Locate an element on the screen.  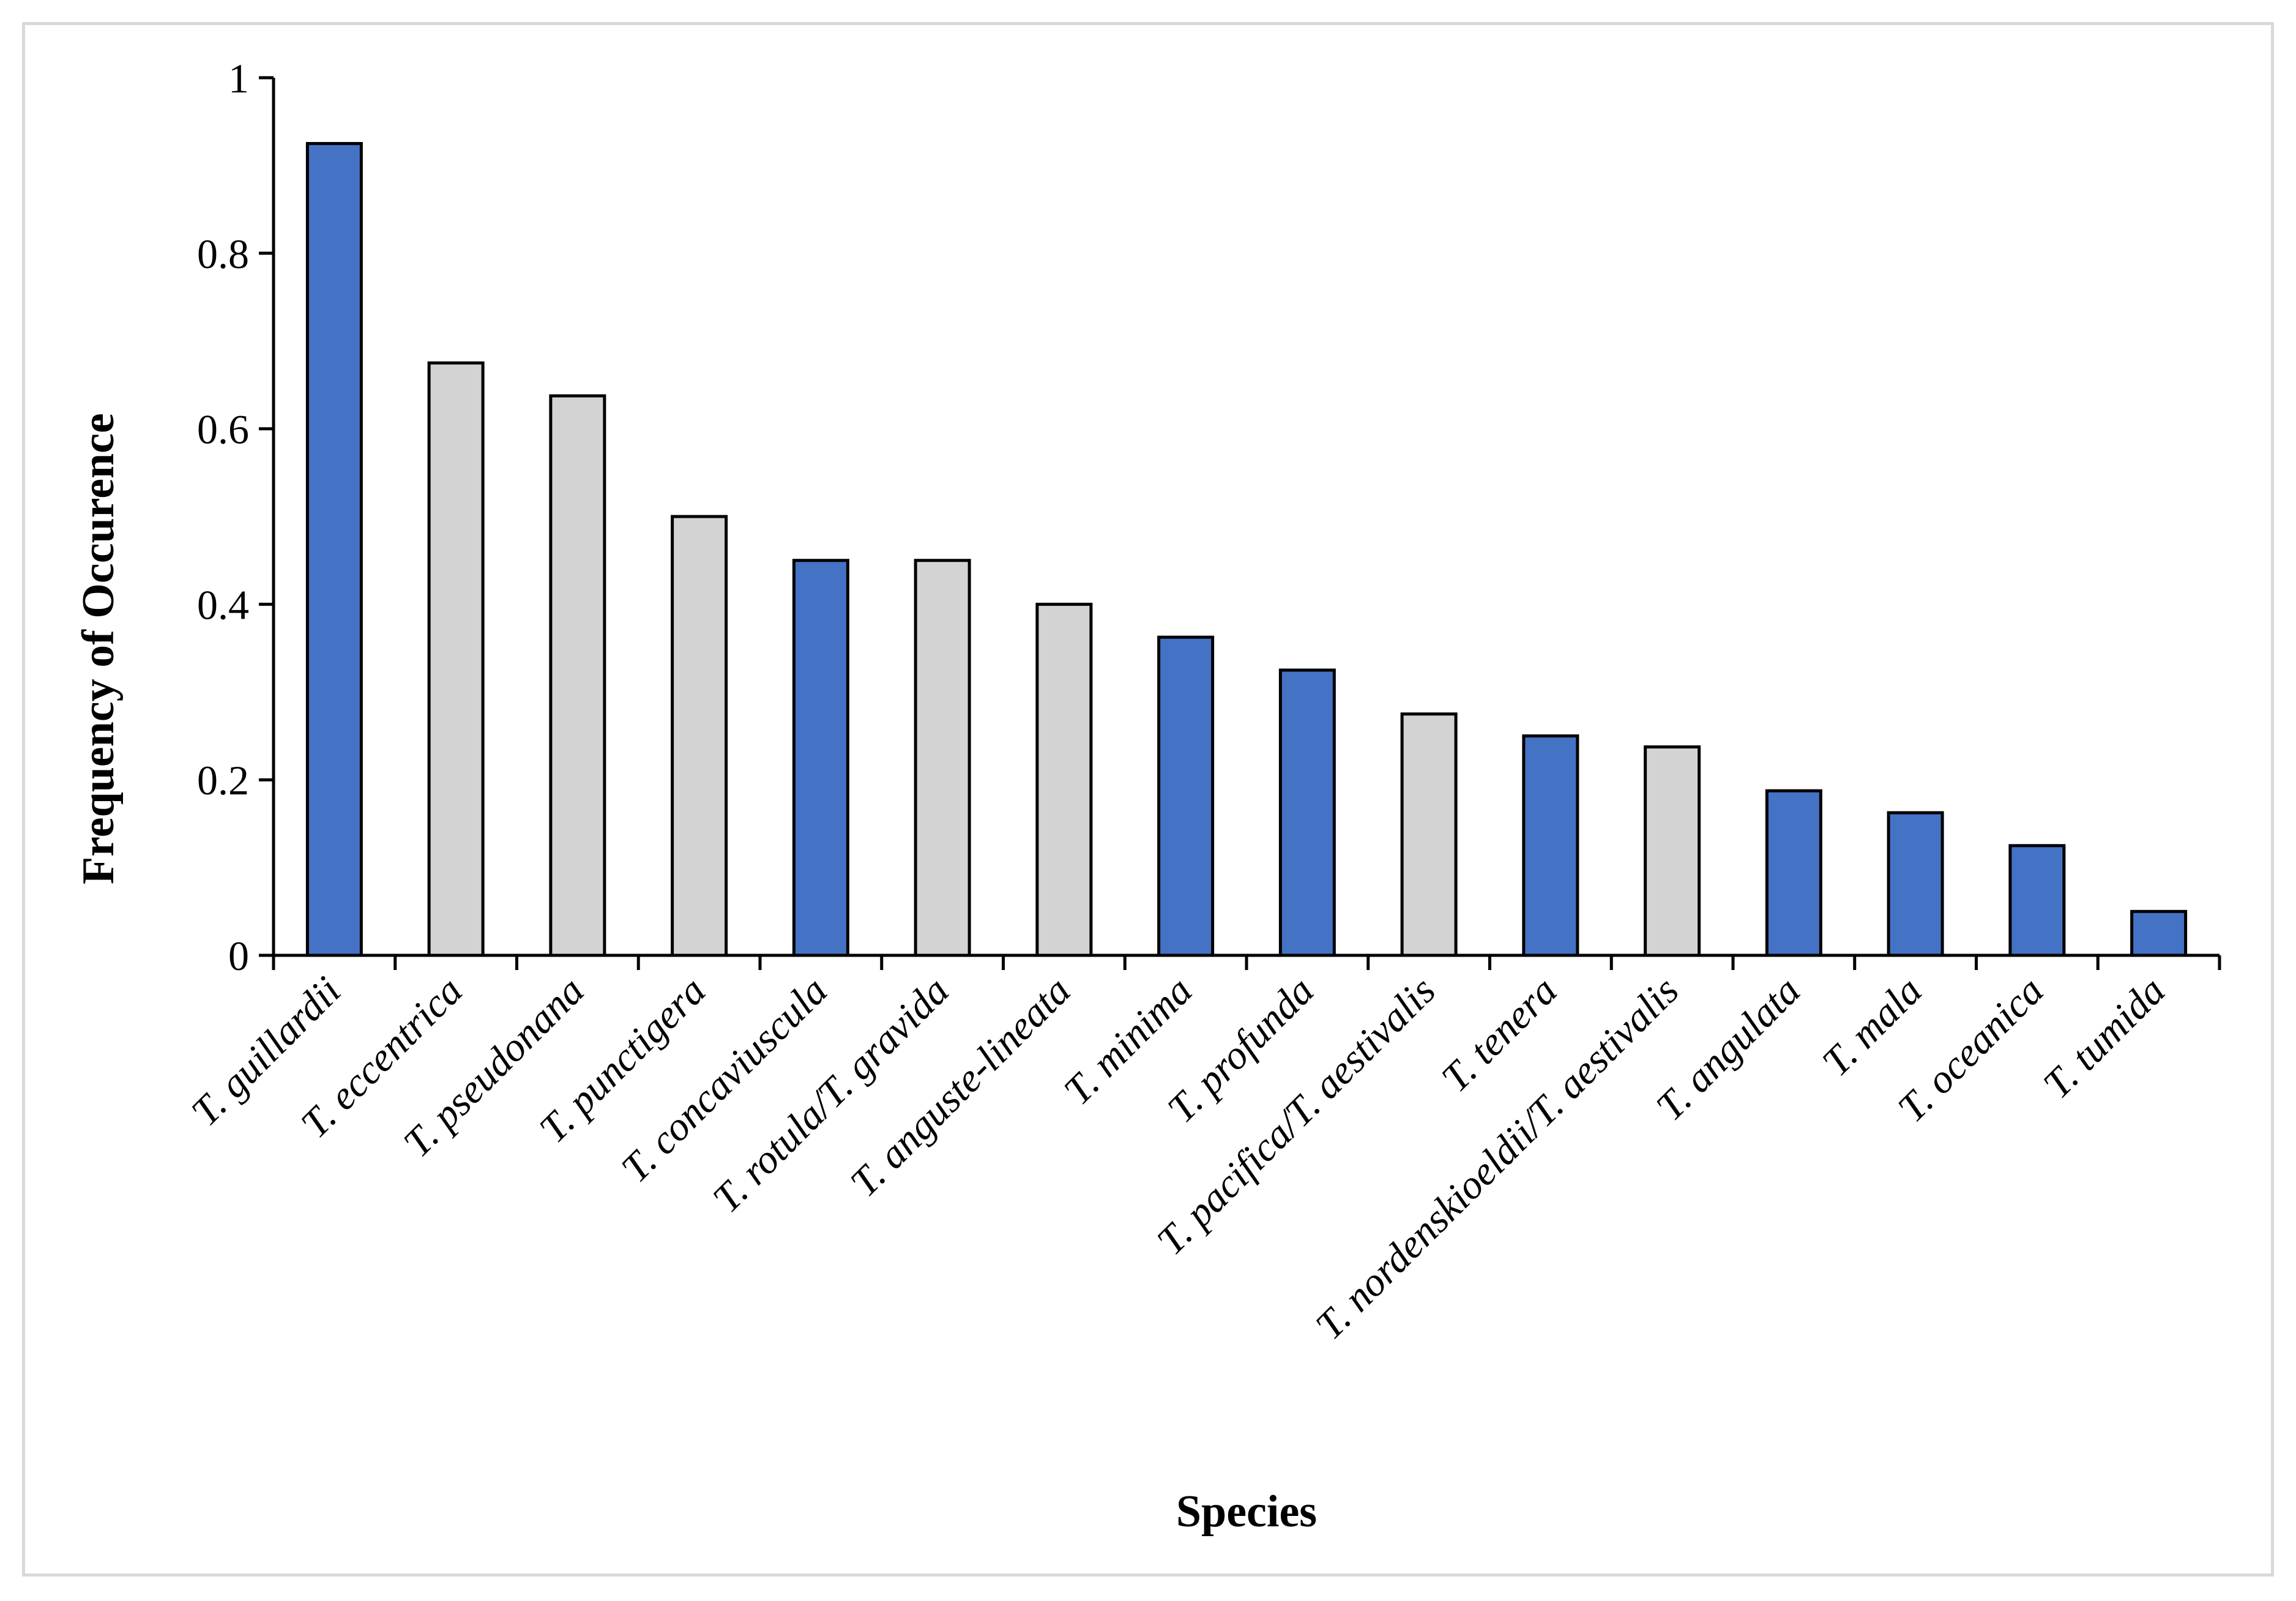
x-tick-label: T. anguste-lineata is located at coordinates (960, 1087).